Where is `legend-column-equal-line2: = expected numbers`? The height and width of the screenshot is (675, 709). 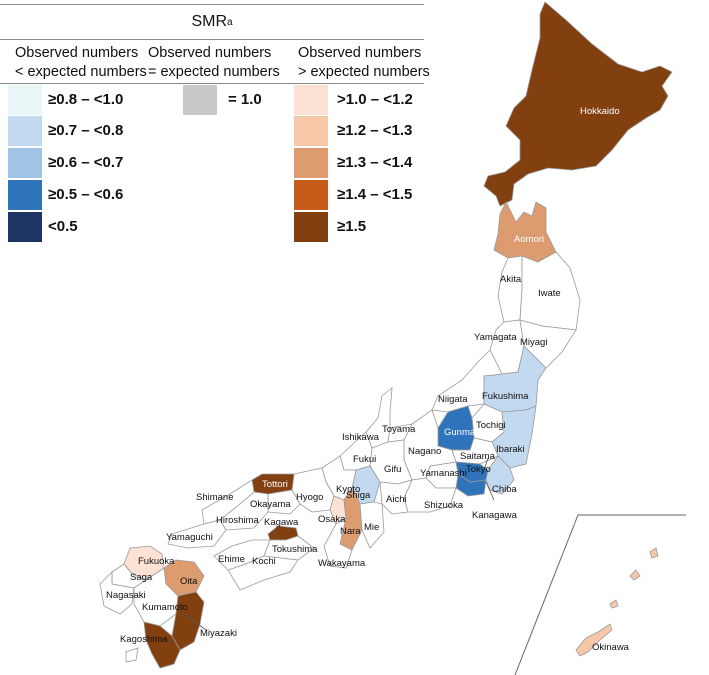
legend-column-equal-line2: = expected numbers is located at coordinates (214, 72).